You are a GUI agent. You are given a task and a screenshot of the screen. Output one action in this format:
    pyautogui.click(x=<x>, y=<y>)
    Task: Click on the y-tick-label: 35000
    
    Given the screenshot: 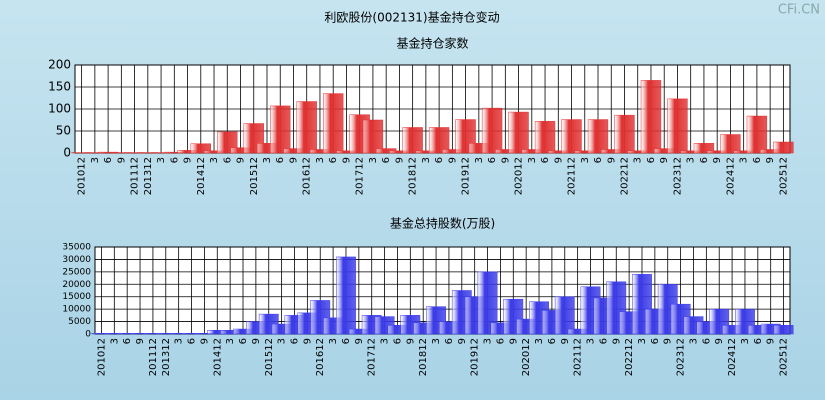 What is the action you would take?
    pyautogui.click(x=76, y=248)
    